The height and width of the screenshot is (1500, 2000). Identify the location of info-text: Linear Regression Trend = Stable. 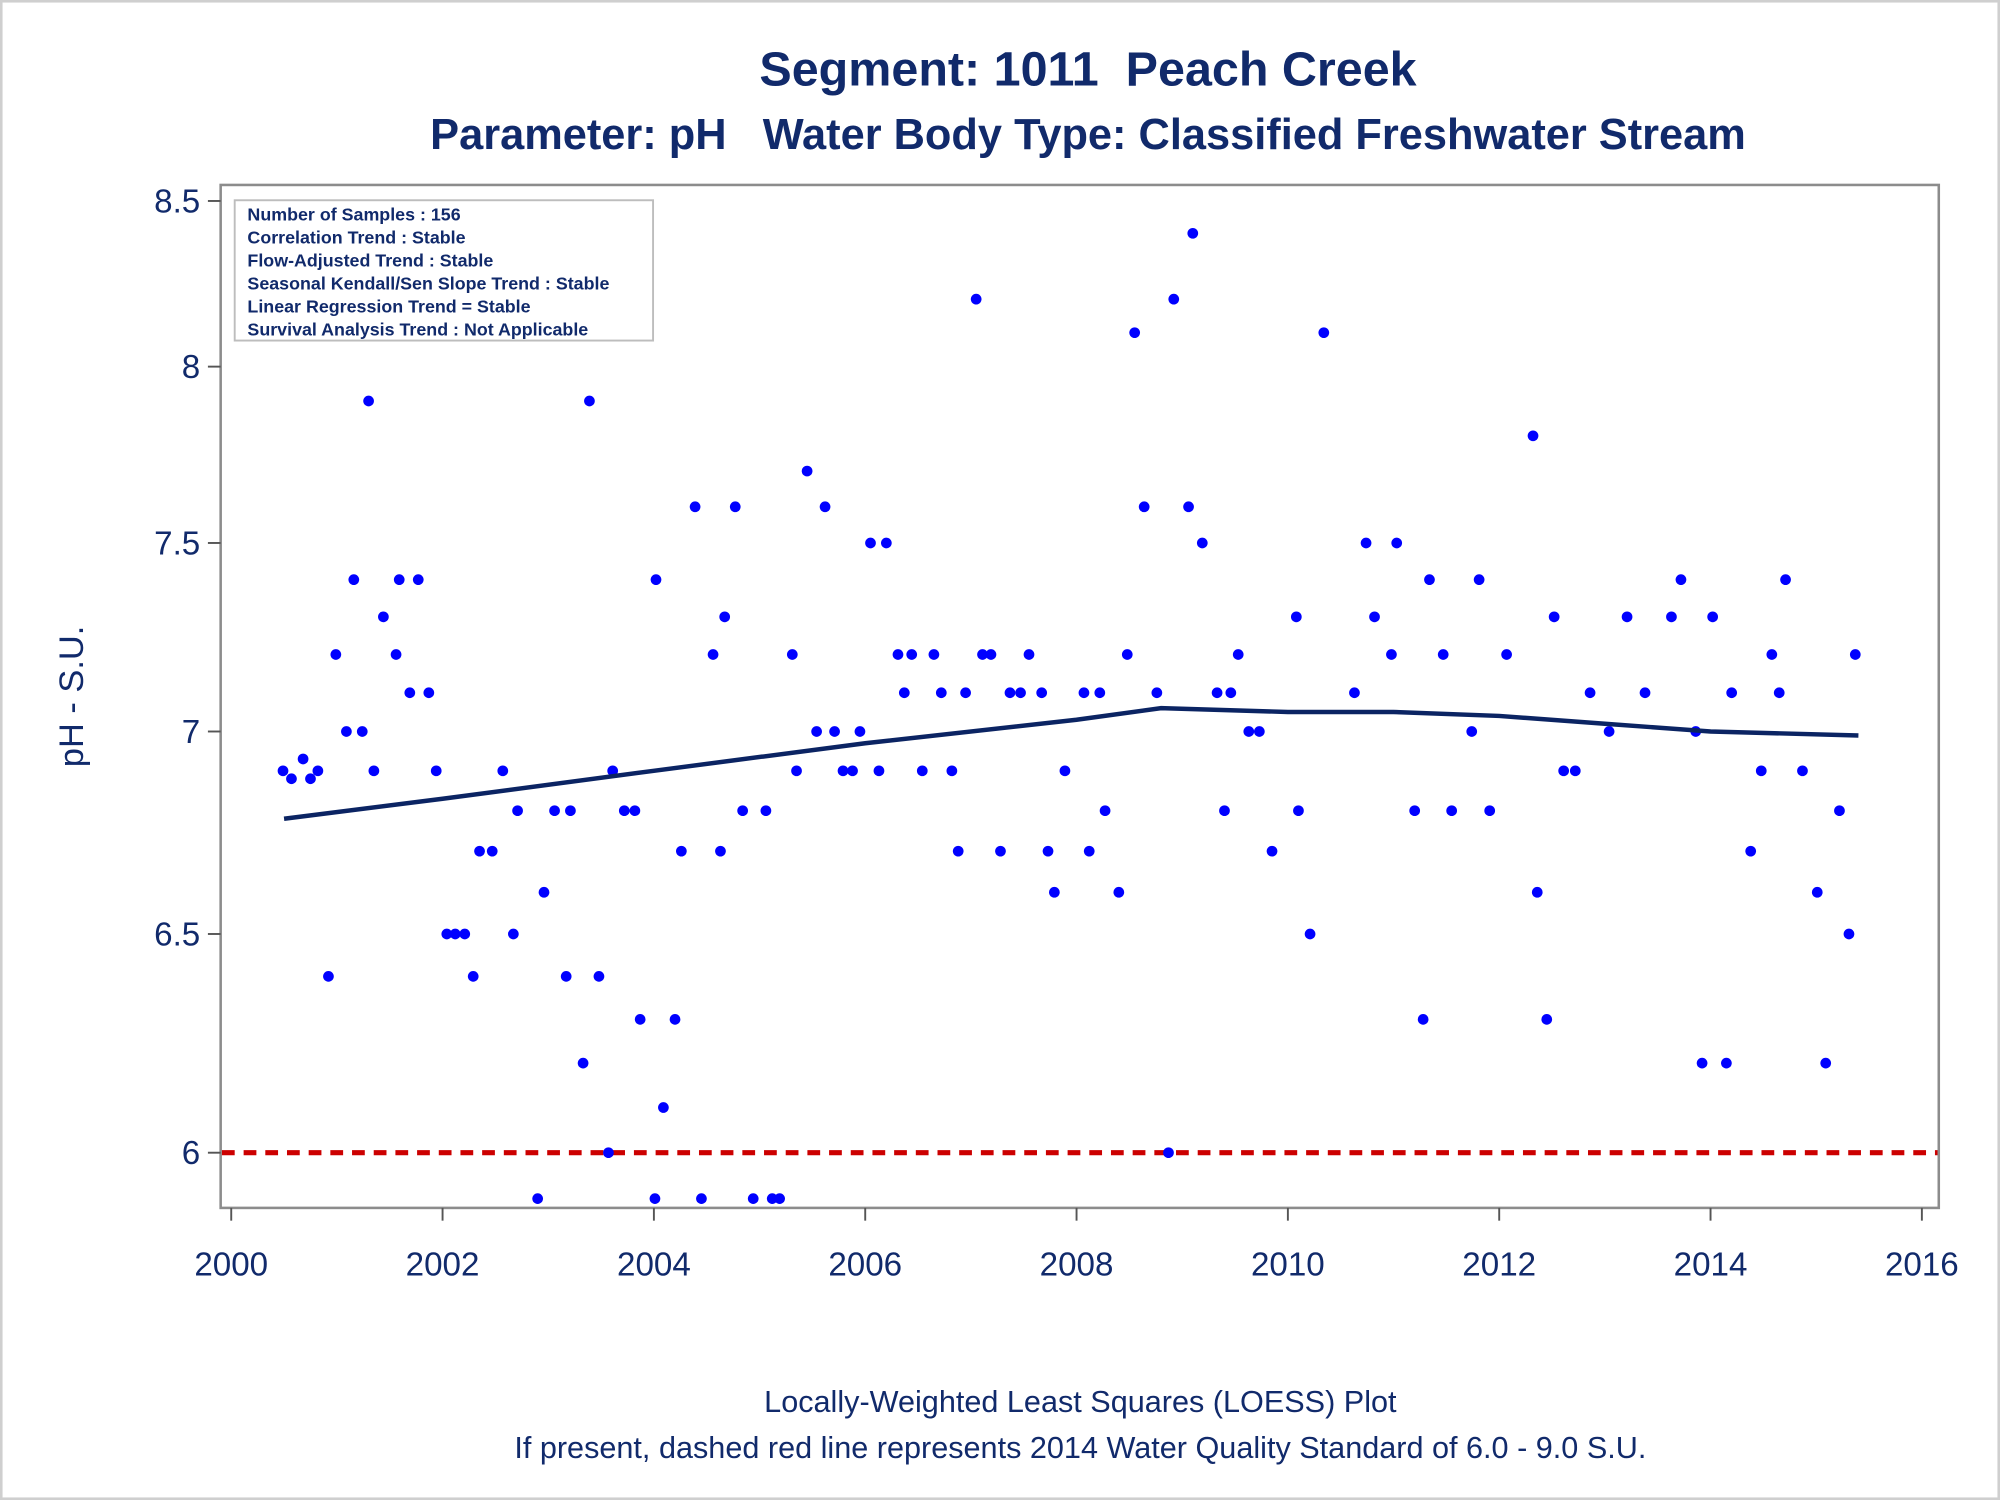
(388, 307).